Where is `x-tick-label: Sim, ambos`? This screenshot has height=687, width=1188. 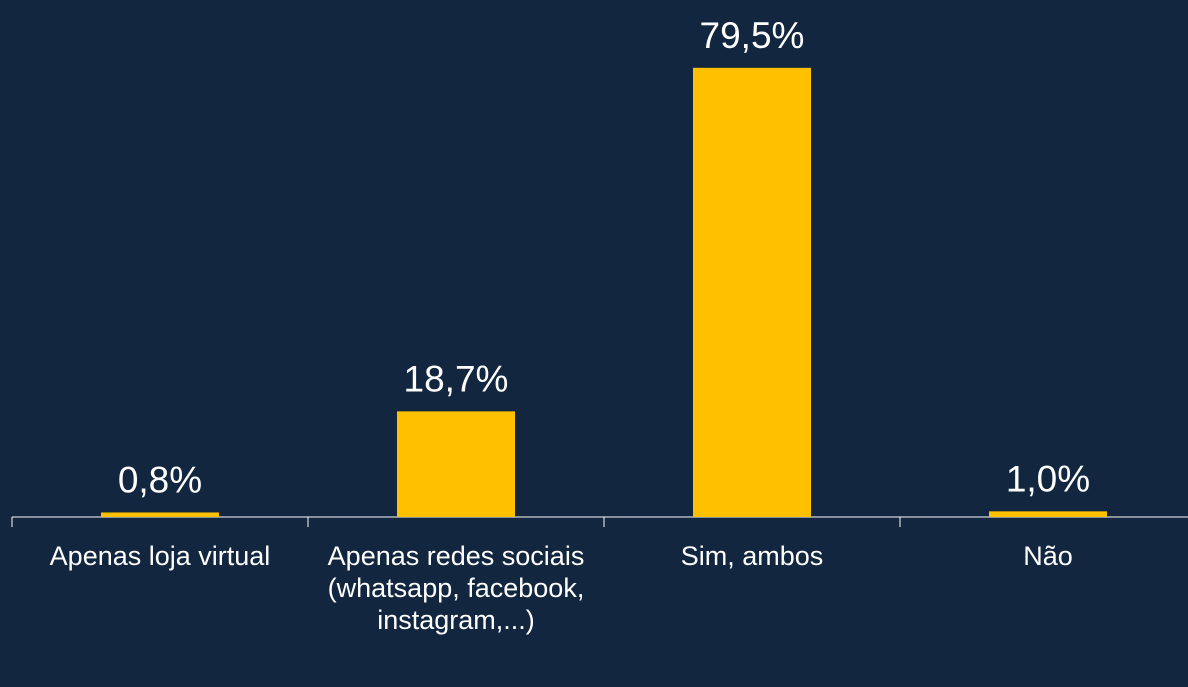 x-tick-label: Sim, ambos is located at coordinates (752, 556).